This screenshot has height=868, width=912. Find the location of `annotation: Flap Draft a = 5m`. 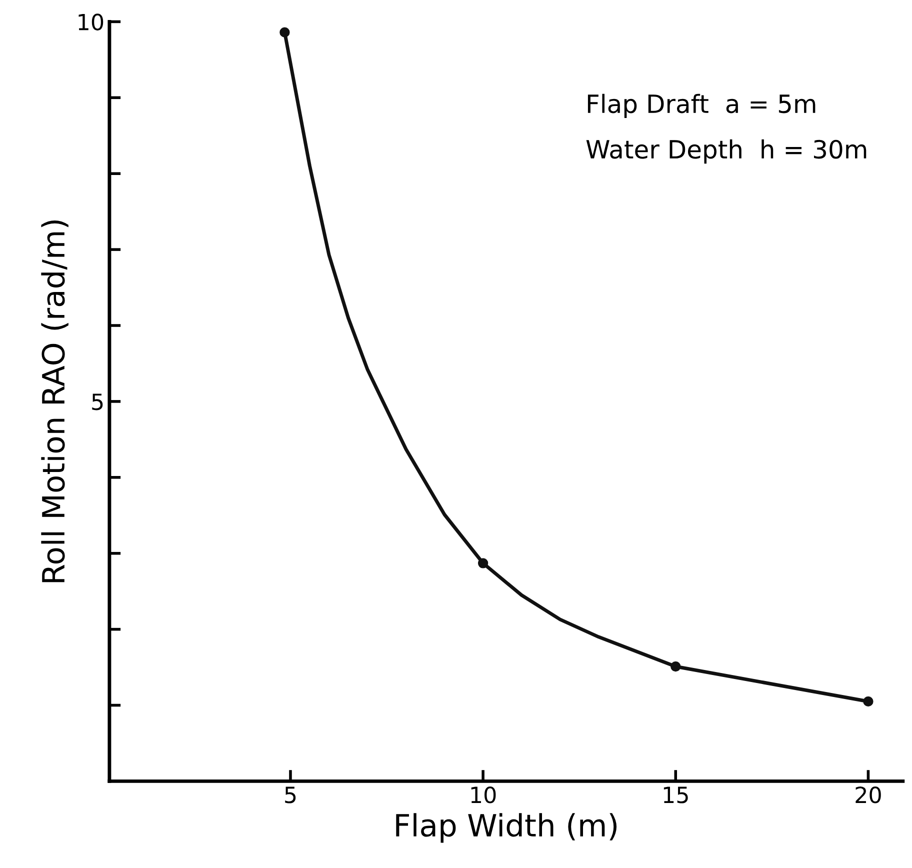

annotation: Flap Draft a = 5m is located at coordinates (702, 106).